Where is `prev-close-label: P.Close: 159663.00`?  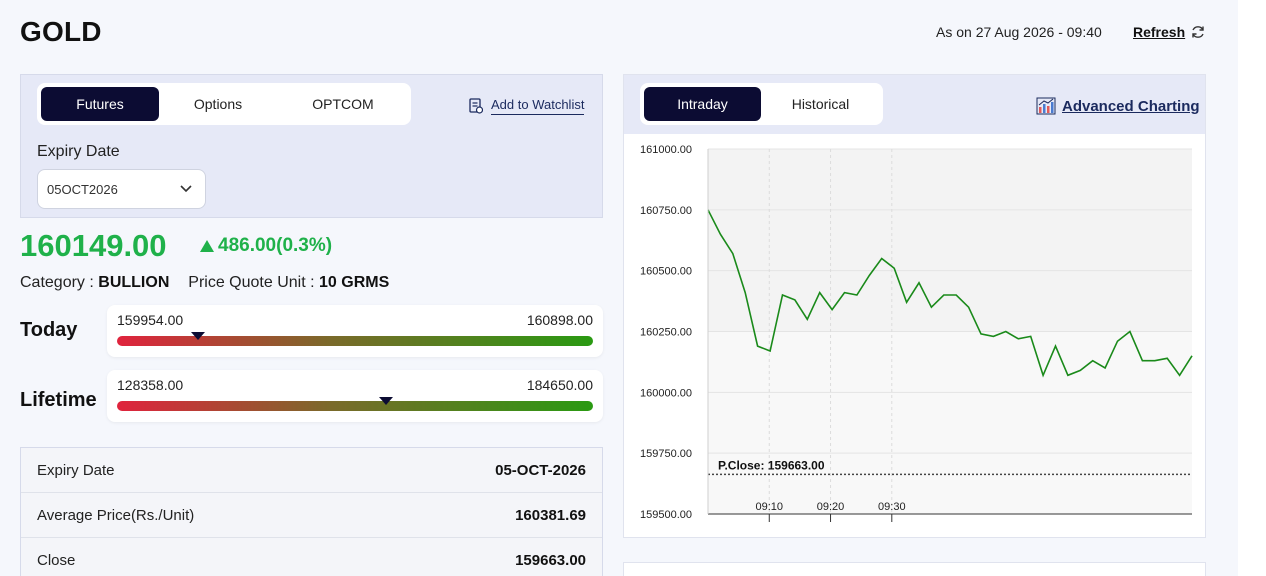 prev-close-label: P.Close: 159663.00 is located at coordinates (771, 465).